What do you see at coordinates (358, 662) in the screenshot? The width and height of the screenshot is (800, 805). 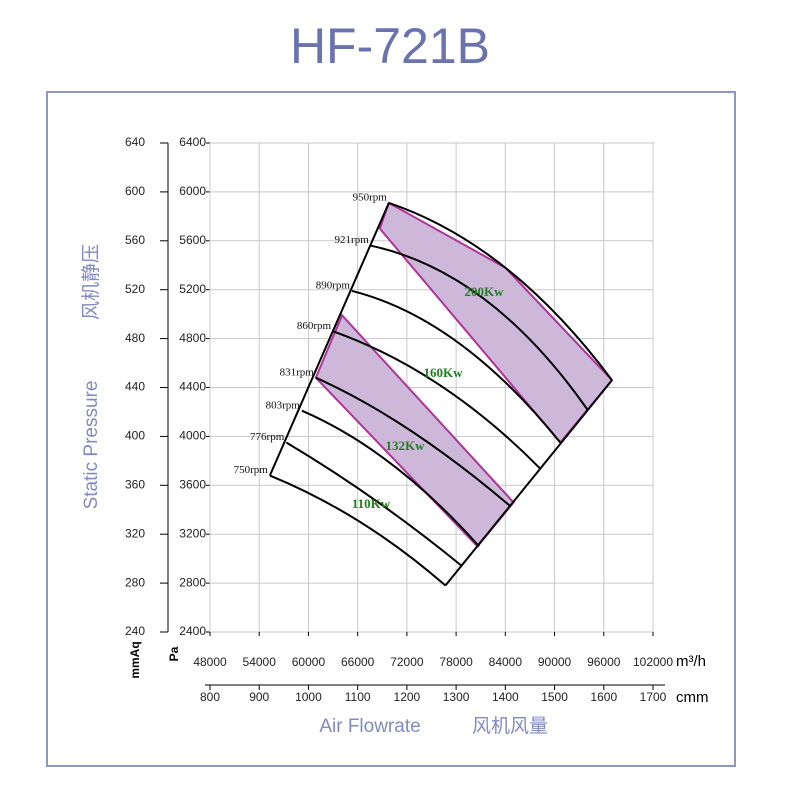 I see `x-tick-label: 66000` at bounding box center [358, 662].